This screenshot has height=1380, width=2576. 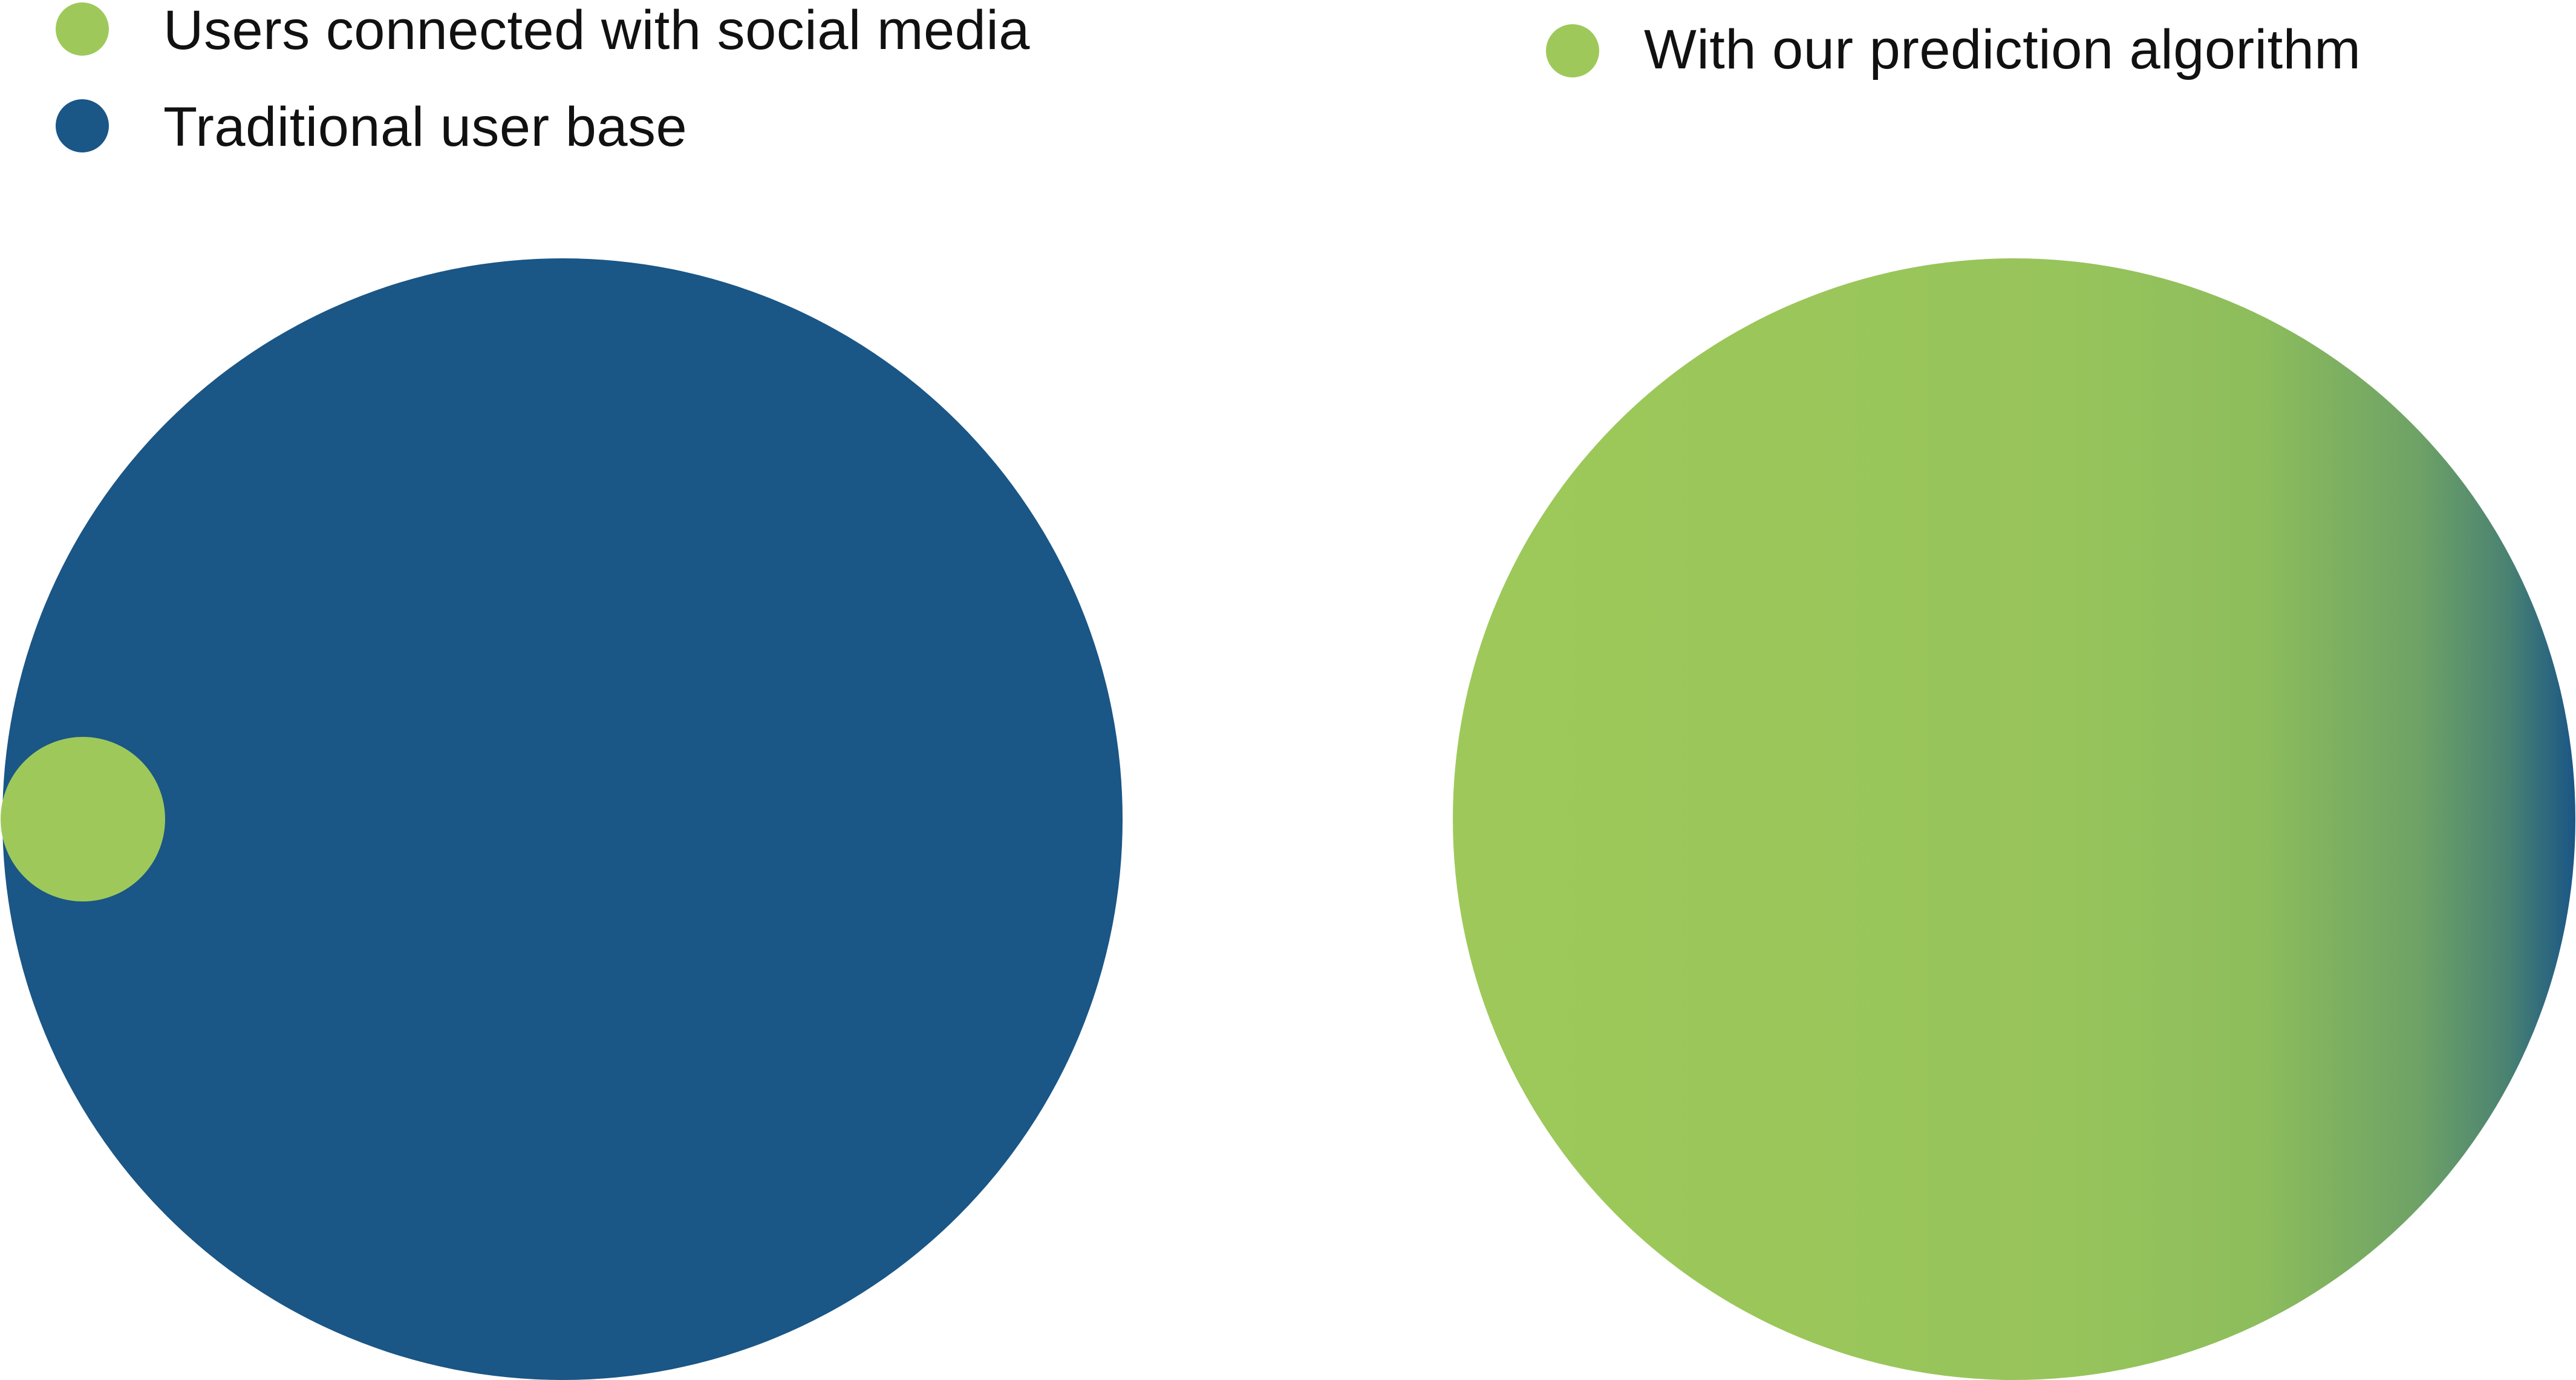 I want to click on traditional-users-legend-label: Traditional user base, so click(x=425, y=127).